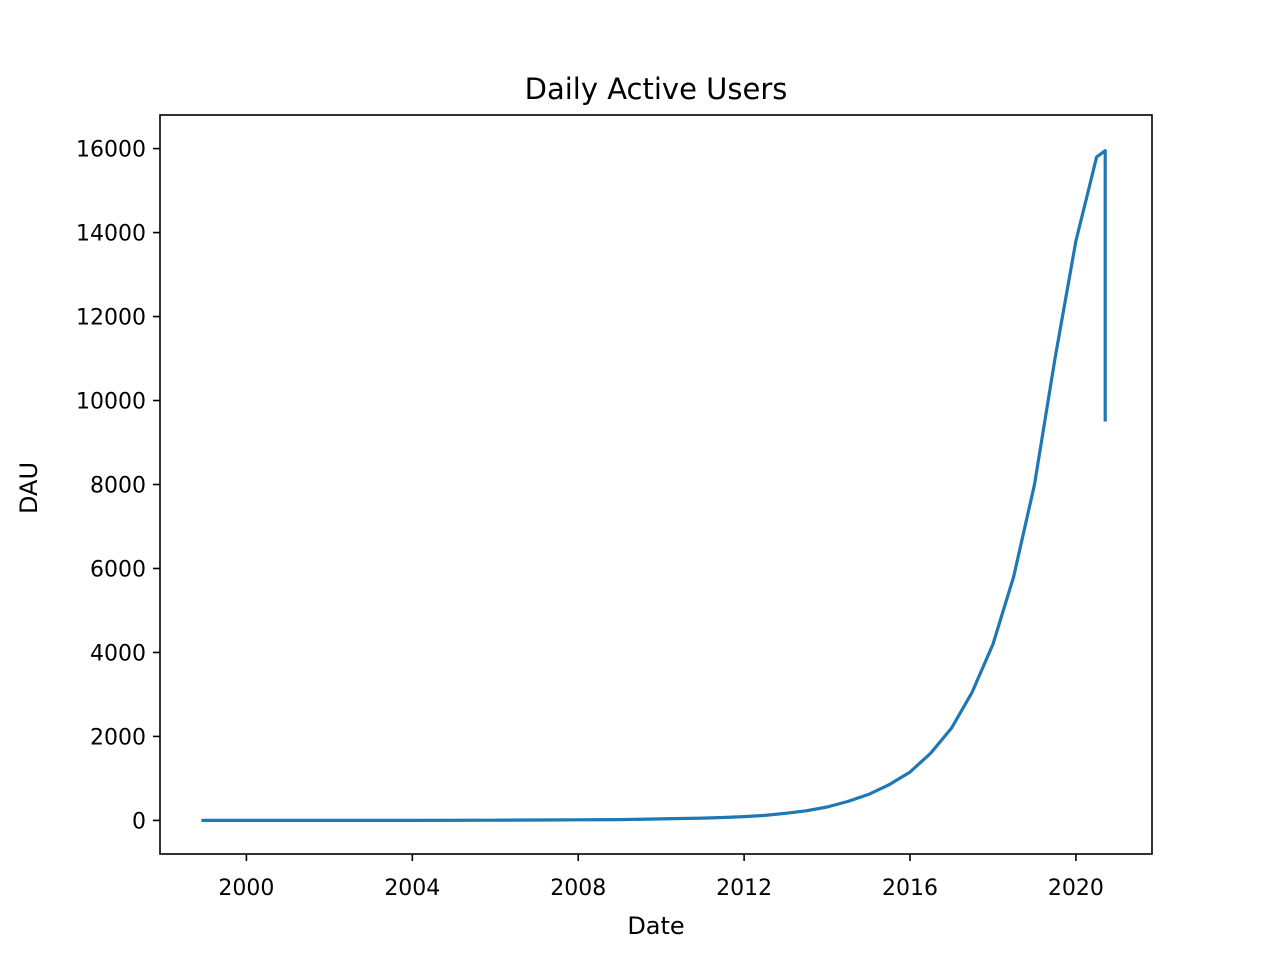  What do you see at coordinates (111, 150) in the screenshot?
I see `y-tick-label: 16000` at bounding box center [111, 150].